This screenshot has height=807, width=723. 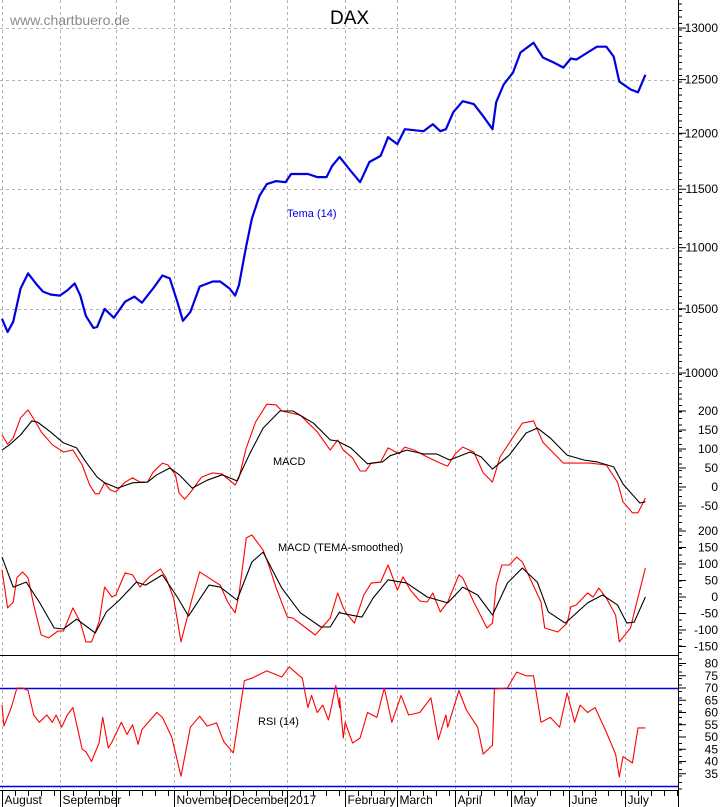 I want to click on macd-line, so click(x=323, y=458).